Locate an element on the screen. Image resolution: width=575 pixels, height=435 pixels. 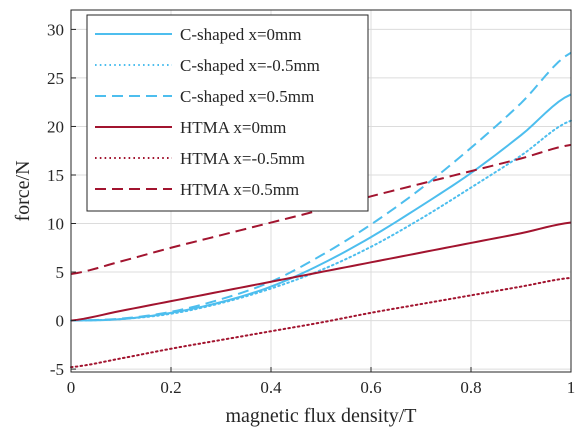
x-tick-label: 0.4 is located at coordinates (271, 387).